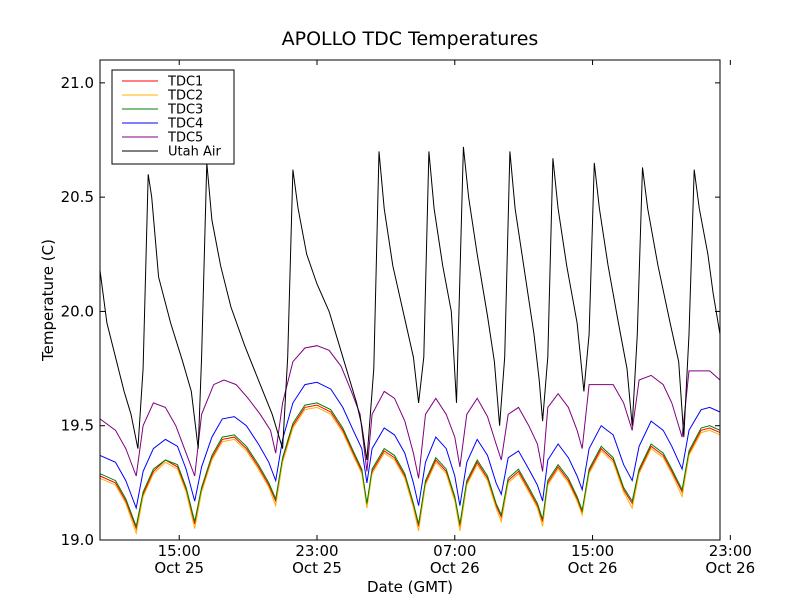 This screenshot has height=604, width=800. Describe the element at coordinates (185, 124) in the screenshot. I see `legend-label: TDC4` at that location.